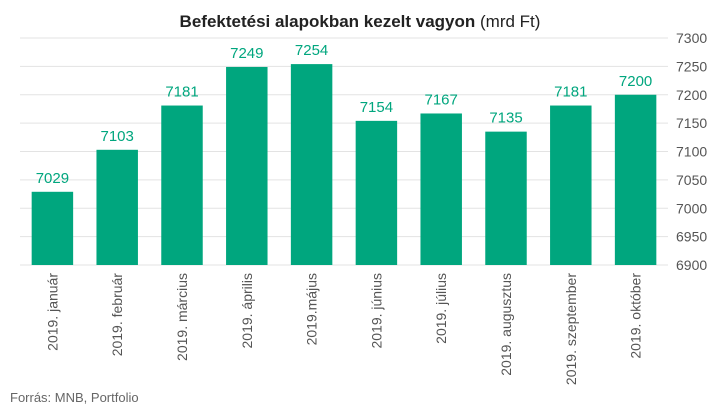  Describe the element at coordinates (635, 81) in the screenshot. I see `data-label: 7200` at that location.